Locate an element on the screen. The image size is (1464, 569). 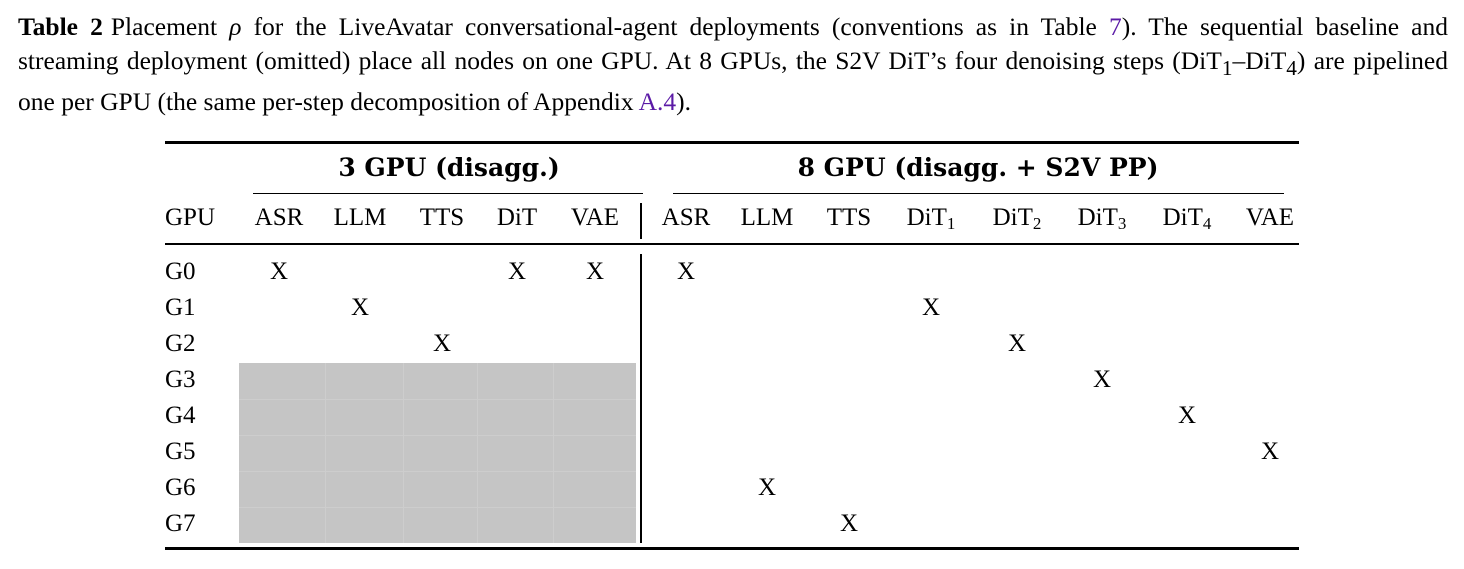
column-header-base: TTS is located at coordinates (849, 217).